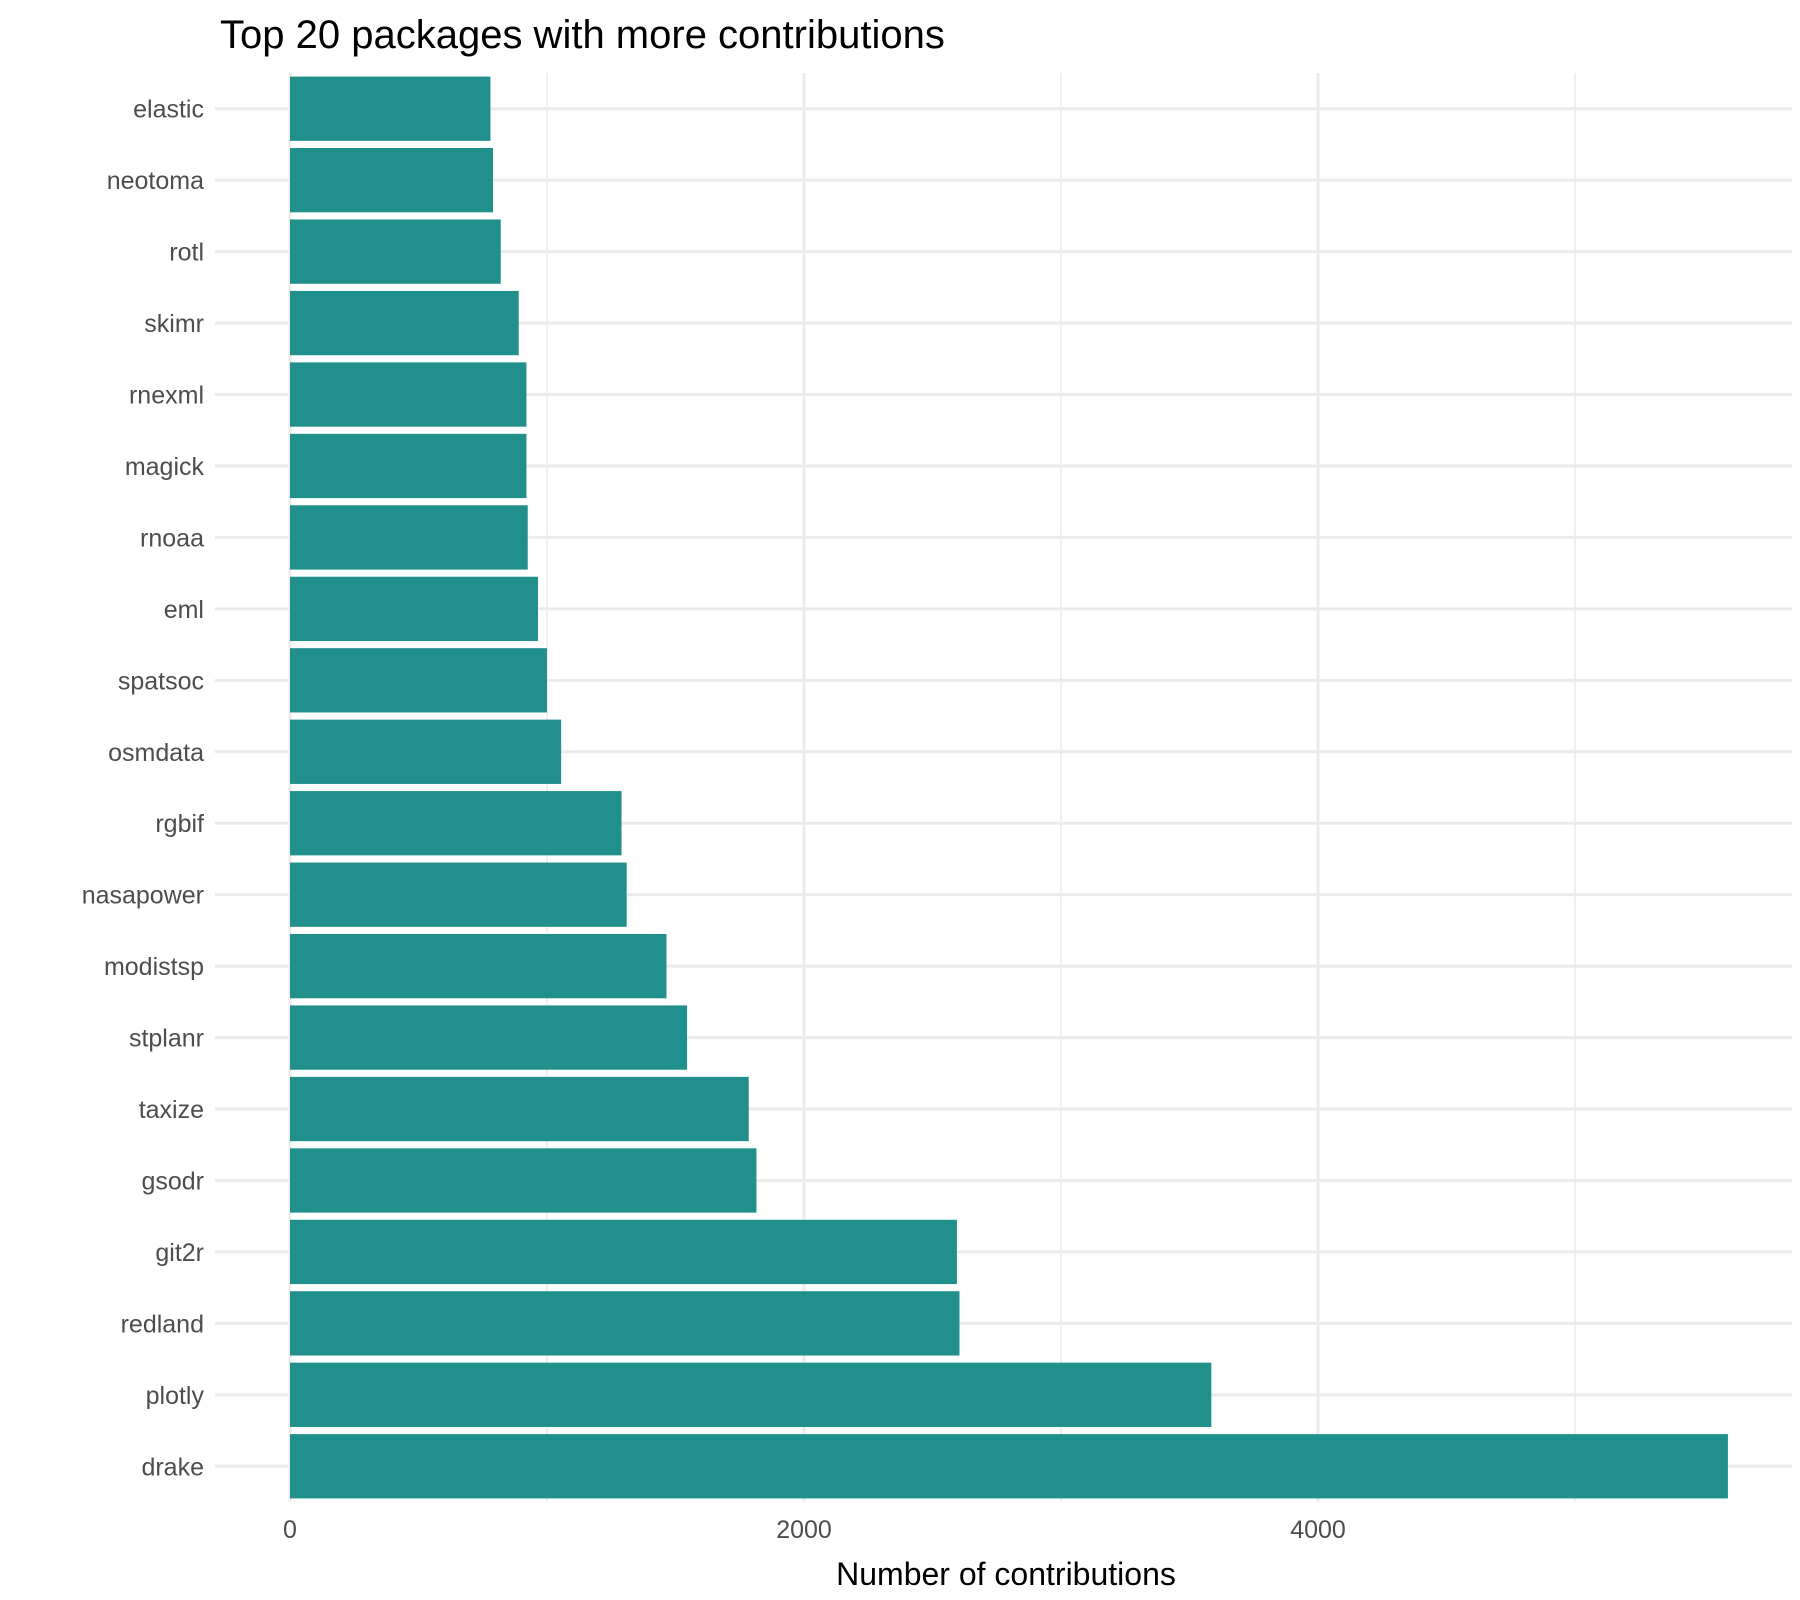  What do you see at coordinates (162, 1324) in the screenshot?
I see `y-tick-label-redland: redland` at bounding box center [162, 1324].